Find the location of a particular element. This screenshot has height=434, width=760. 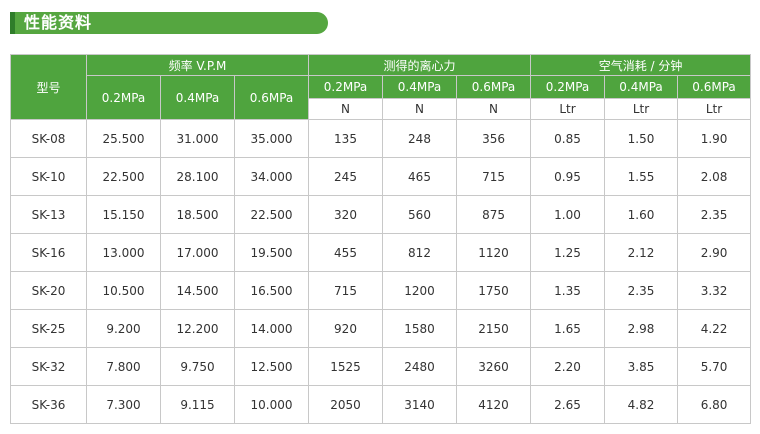

value-cell: 875 is located at coordinates (493, 214).